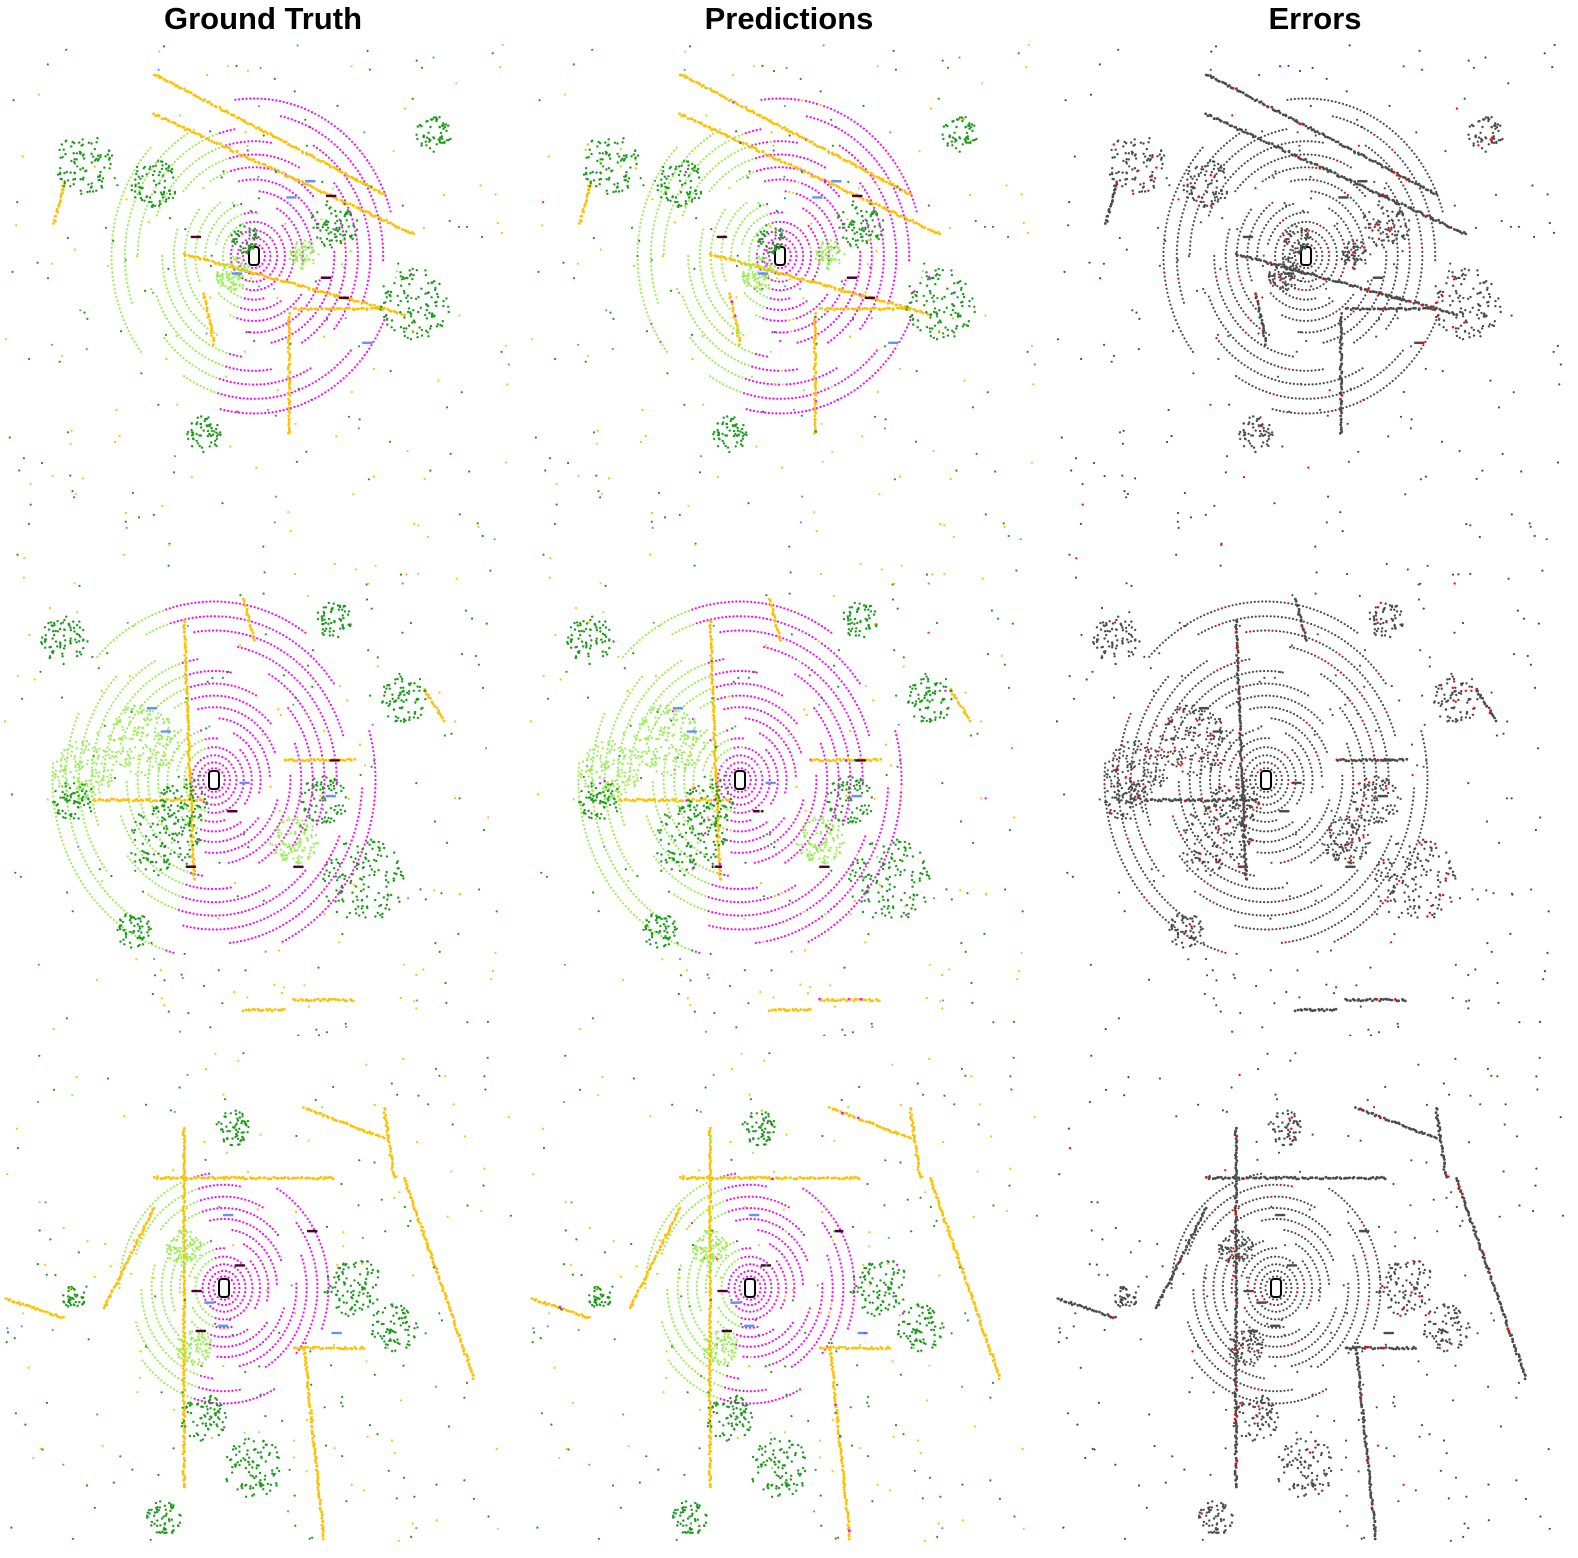 This screenshot has height=1558, width=1578. What do you see at coordinates (1315, 19) in the screenshot?
I see `column-title-errors: Errors` at bounding box center [1315, 19].